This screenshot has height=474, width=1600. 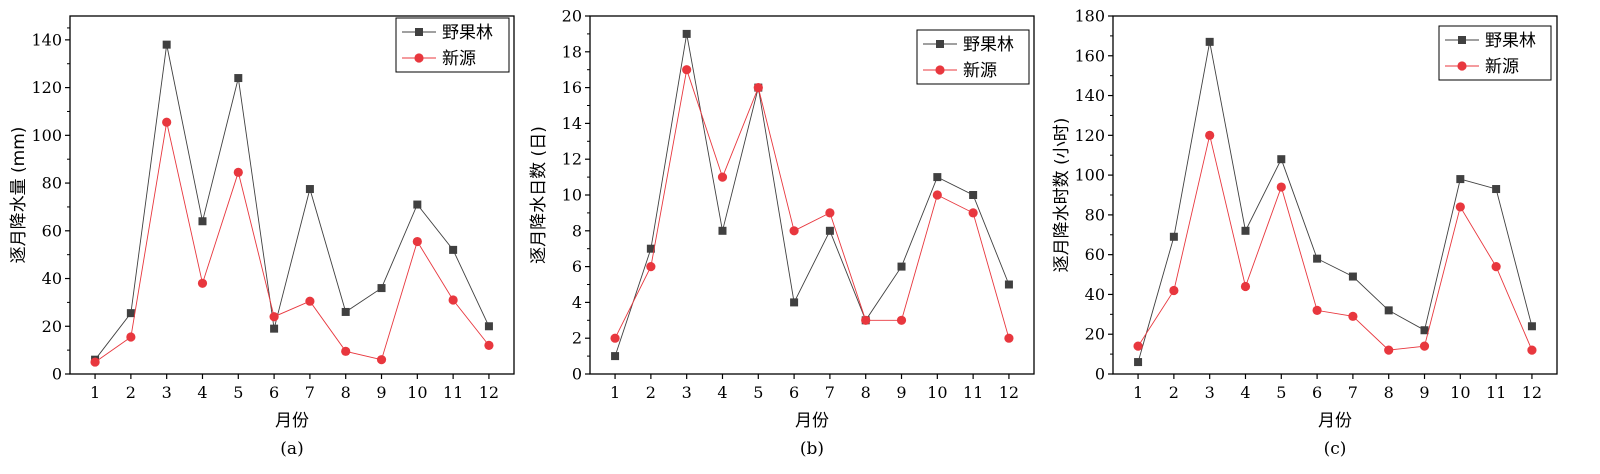 What do you see at coordinates (572, 195) in the screenshot?
I see `y-tick-label: 10` at bounding box center [572, 195].